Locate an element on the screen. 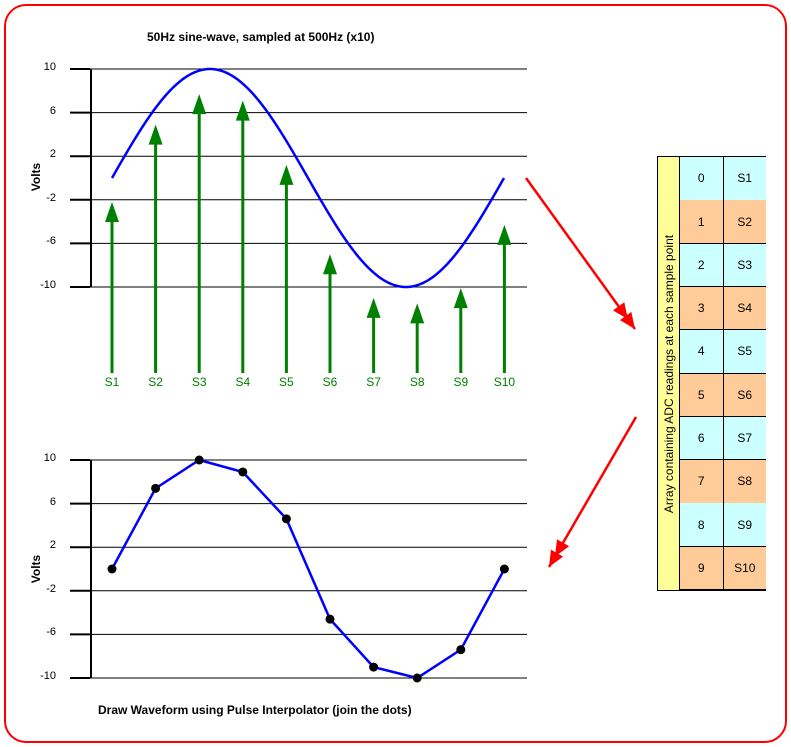 This screenshot has width=791, height=747. array-value: S4 is located at coordinates (744, 309).